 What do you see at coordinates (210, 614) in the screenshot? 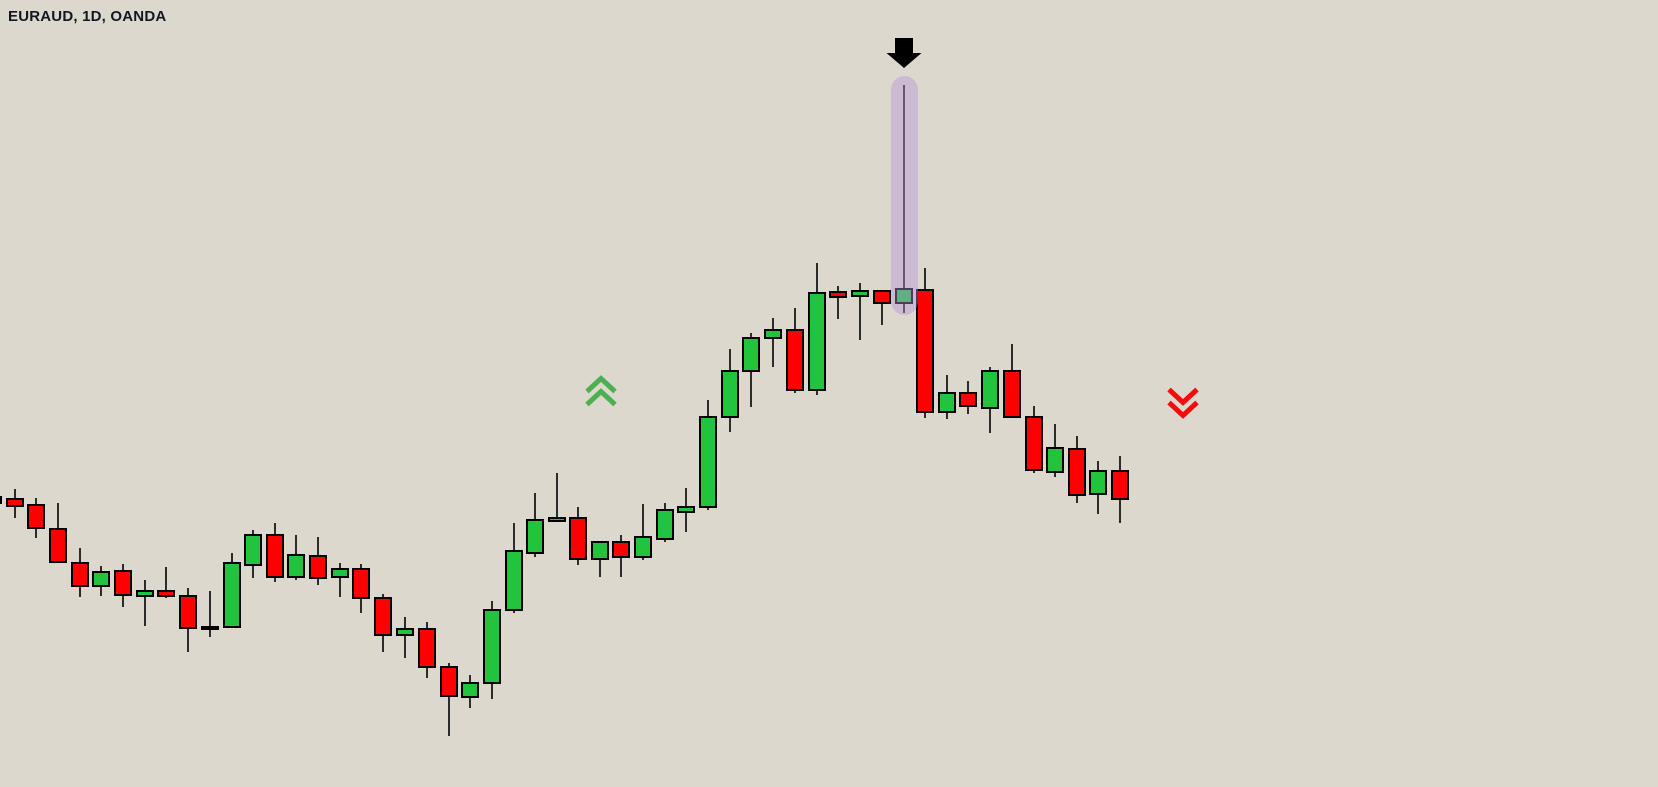
I see `candle-doji` at bounding box center [210, 614].